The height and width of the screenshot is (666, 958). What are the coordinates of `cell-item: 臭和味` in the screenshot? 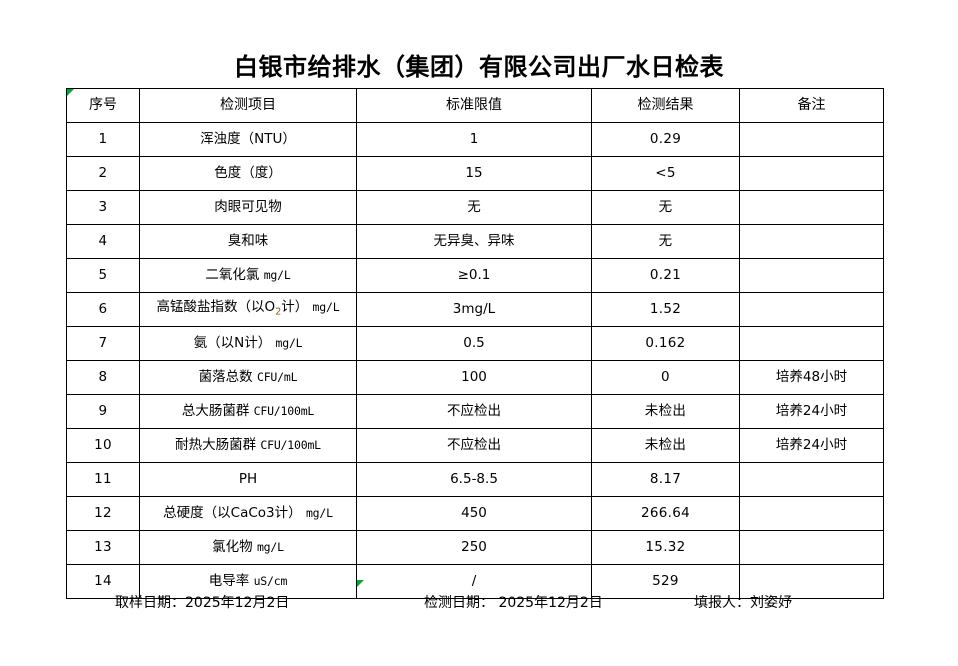 It's located at (248, 241).